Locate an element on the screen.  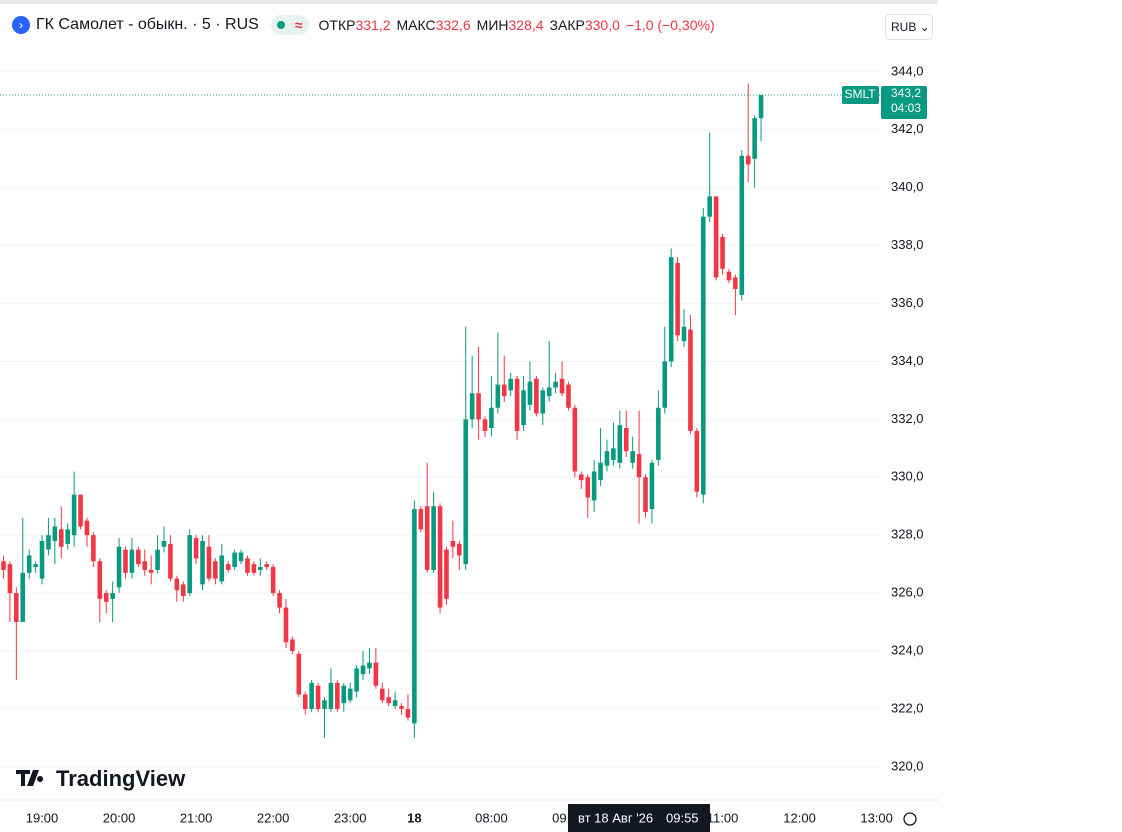
status-pill: ≈ is located at coordinates (289, 25).